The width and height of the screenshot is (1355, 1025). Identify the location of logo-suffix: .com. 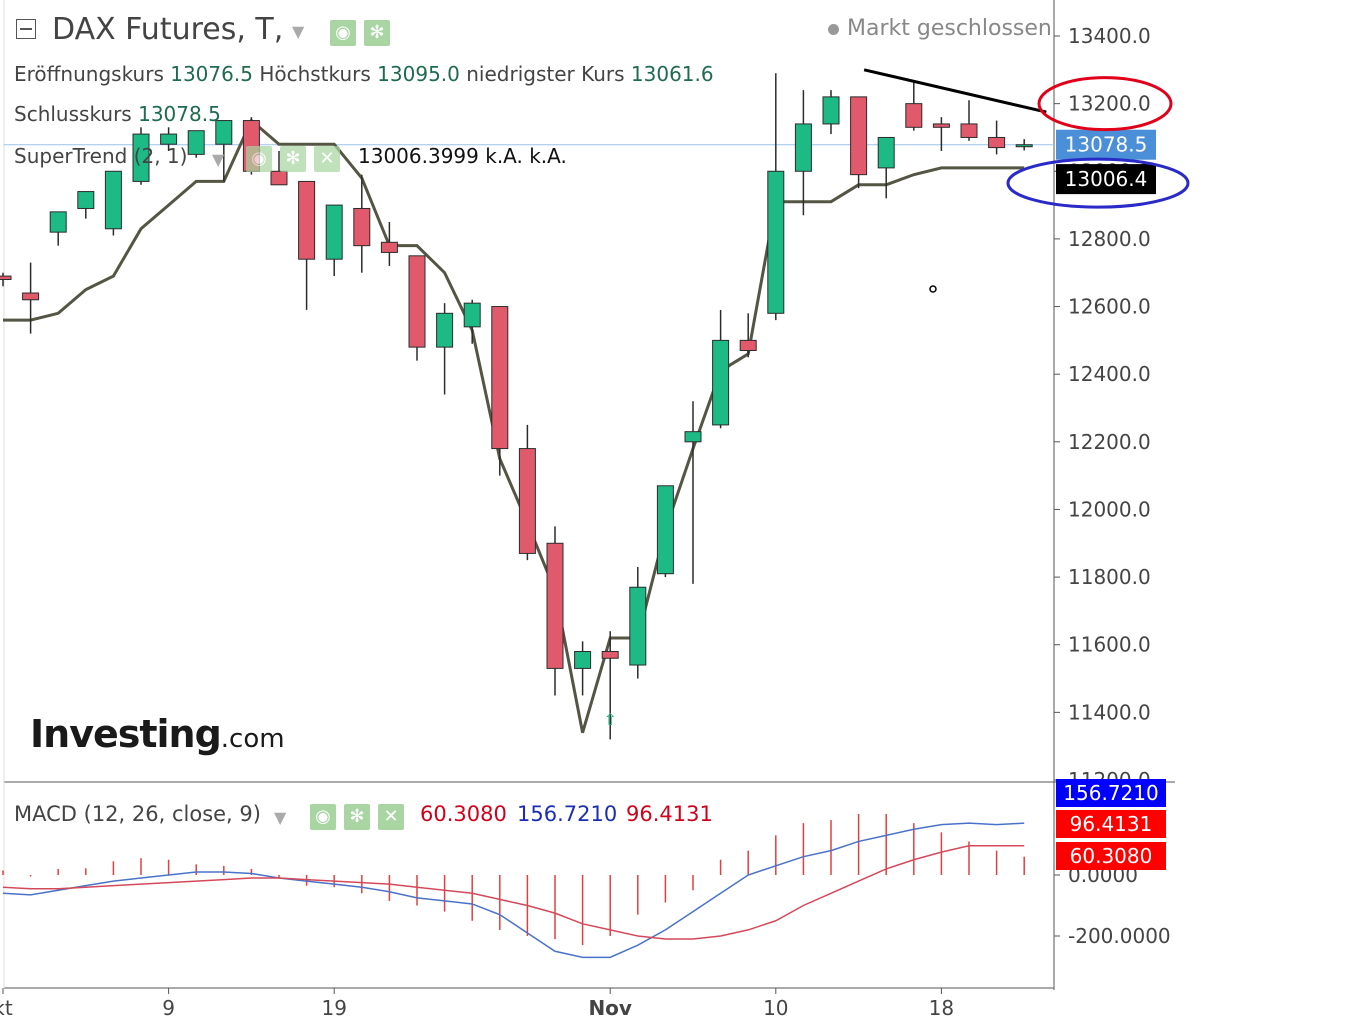
(252, 739).